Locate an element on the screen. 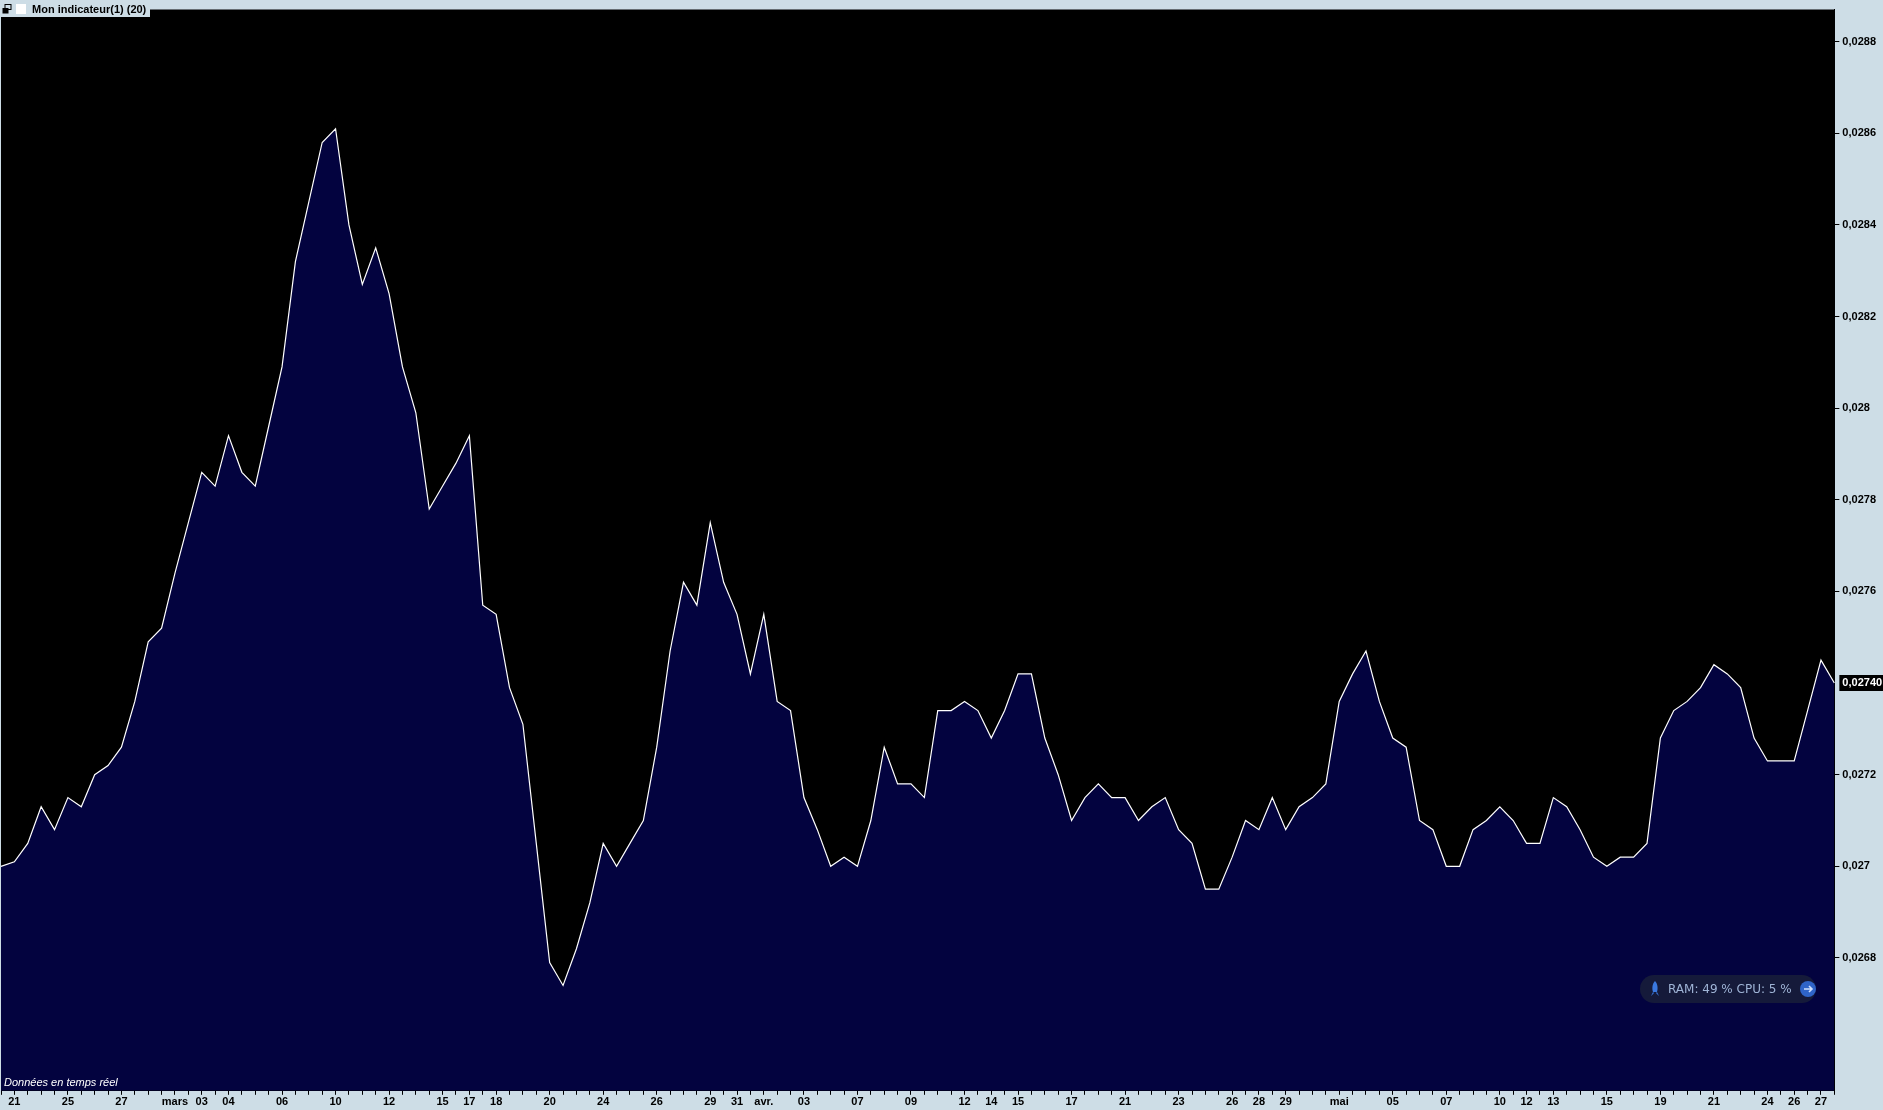  x-tick-label: mars is located at coordinates (175, 1101).